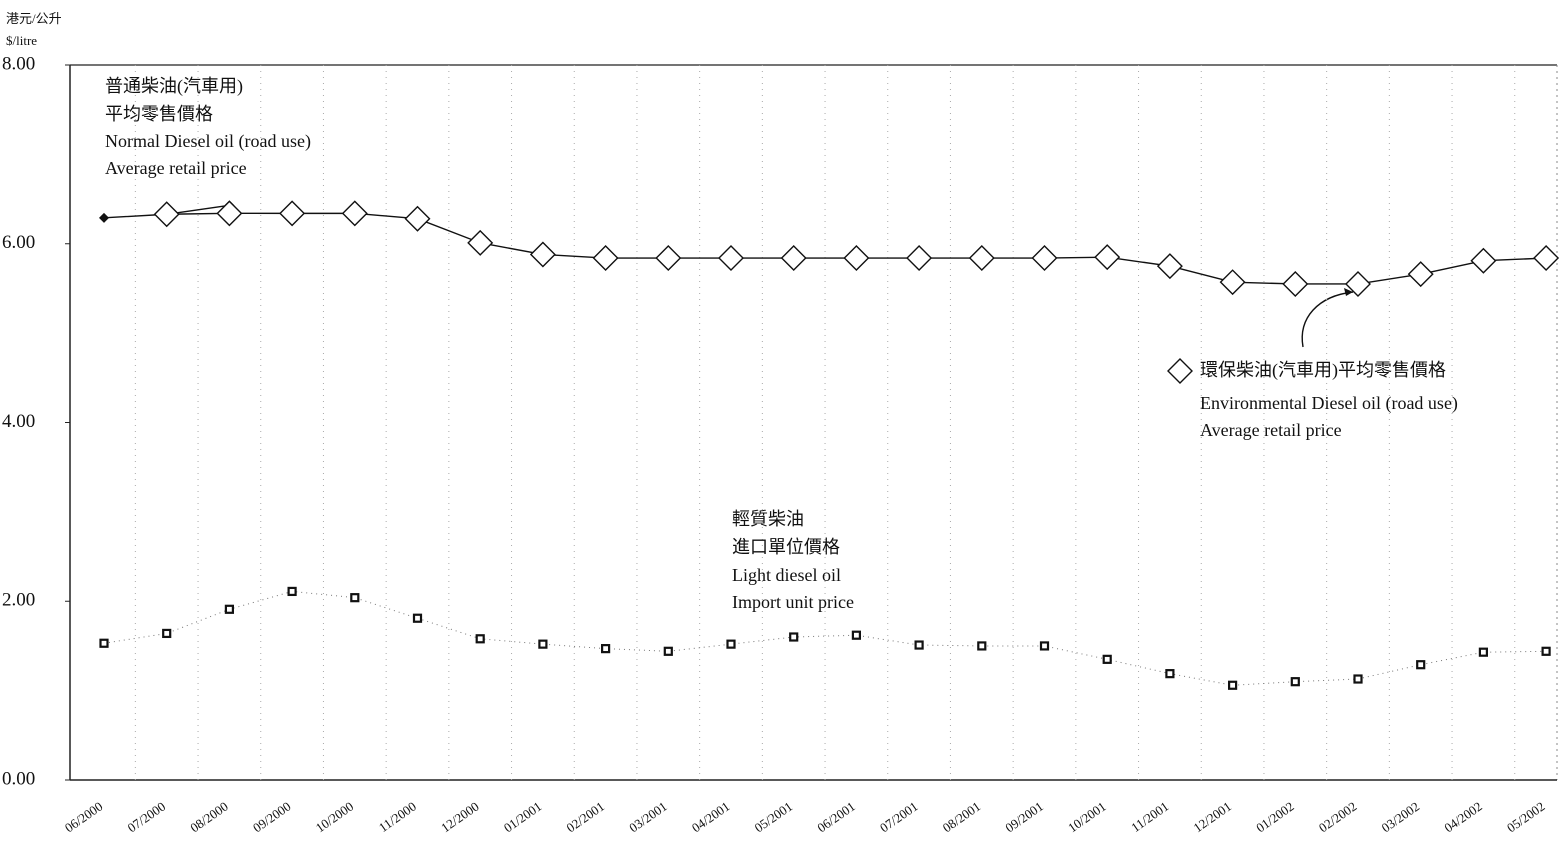 The height and width of the screenshot is (852, 1561). I want to click on x-tick-label: 06/2000, so click(84, 817).